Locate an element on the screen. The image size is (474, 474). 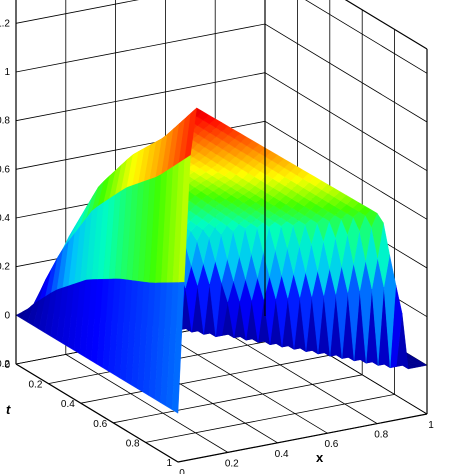
t-tick-label: 1 is located at coordinates (169, 463).